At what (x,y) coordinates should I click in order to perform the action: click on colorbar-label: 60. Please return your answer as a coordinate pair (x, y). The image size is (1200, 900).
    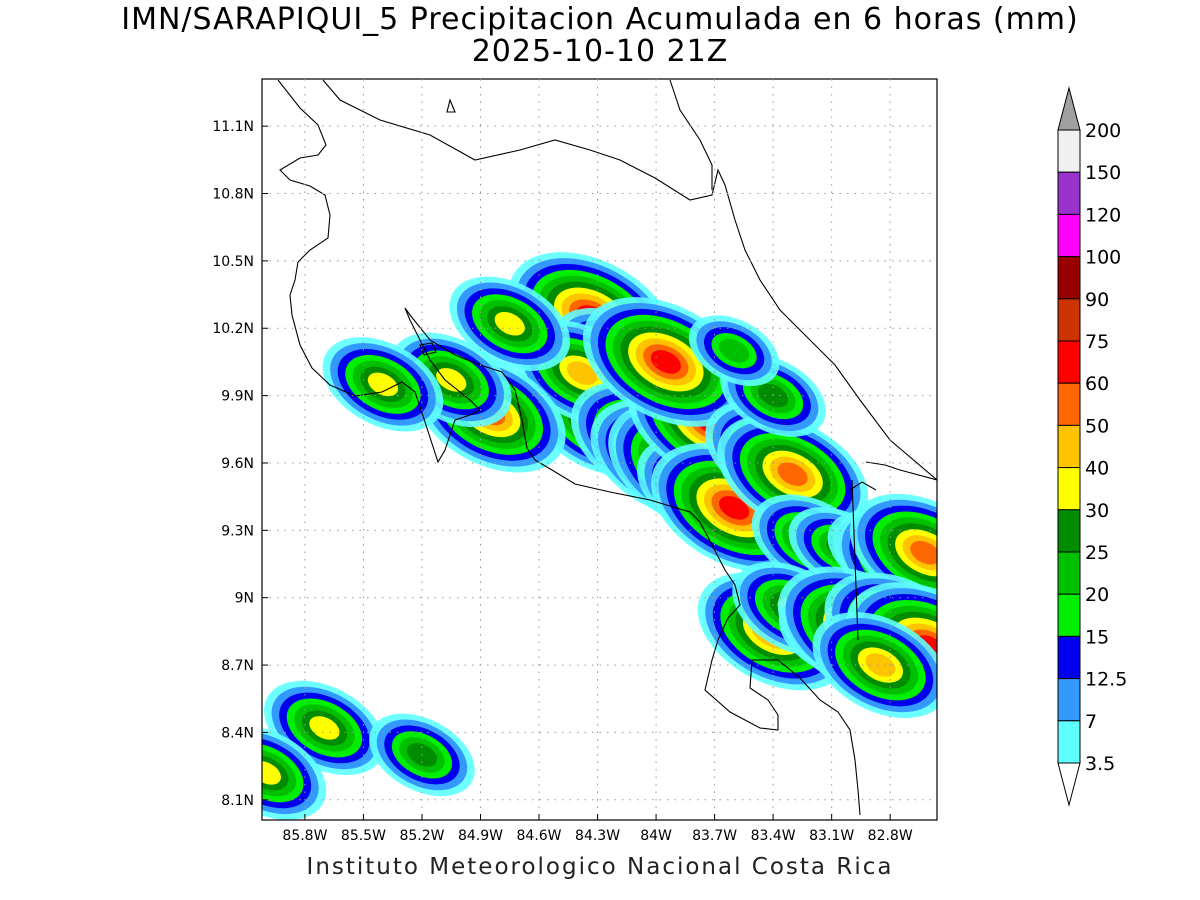
    Looking at the image, I should click on (1097, 384).